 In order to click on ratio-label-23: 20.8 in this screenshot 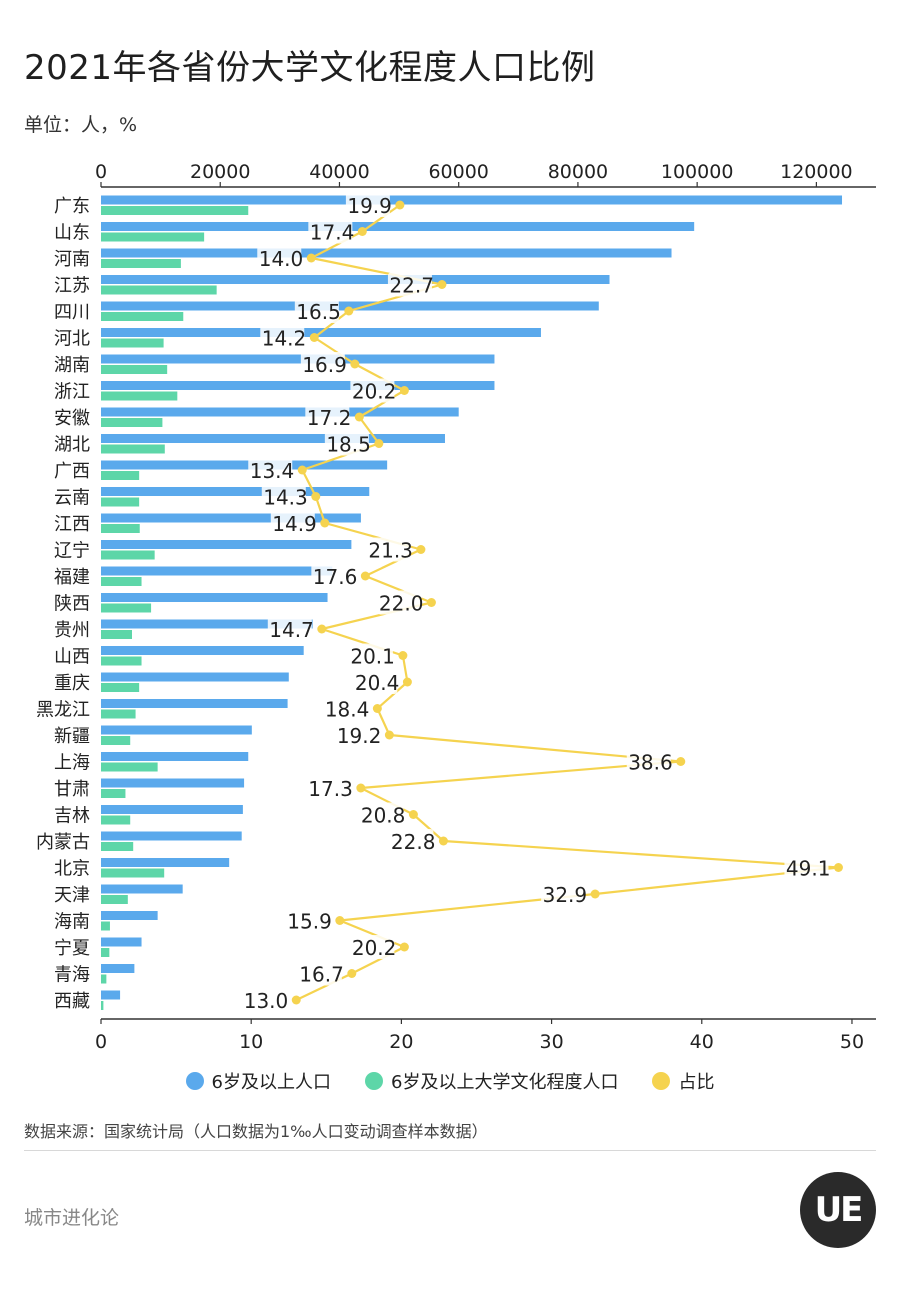, I will do `click(383, 816)`.